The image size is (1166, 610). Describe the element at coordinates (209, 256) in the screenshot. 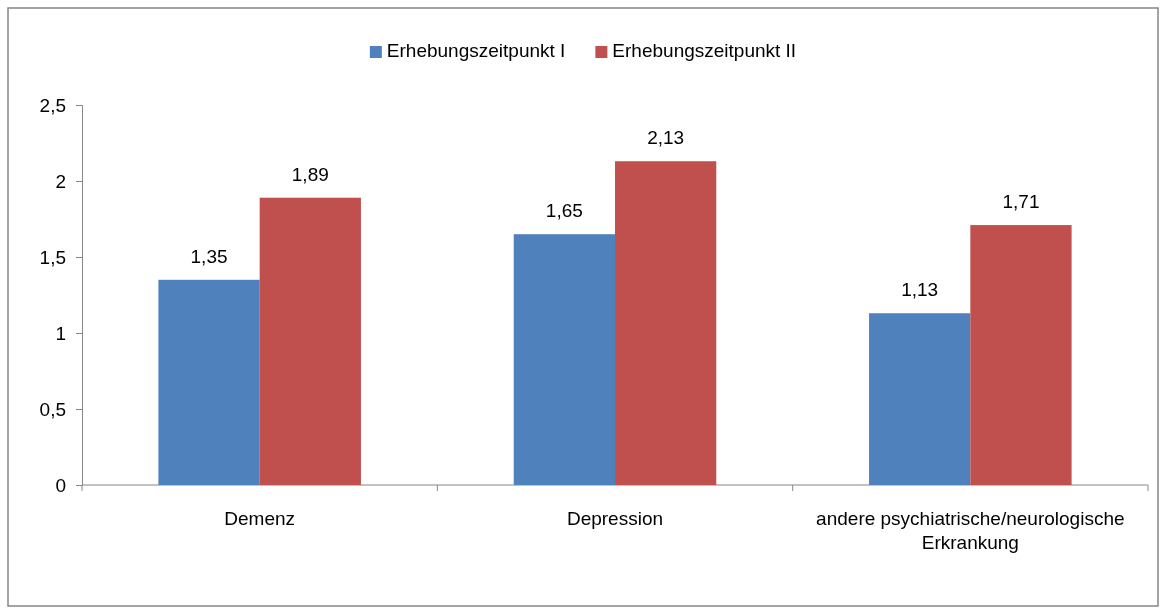

I see `data-label: 1,35` at that location.